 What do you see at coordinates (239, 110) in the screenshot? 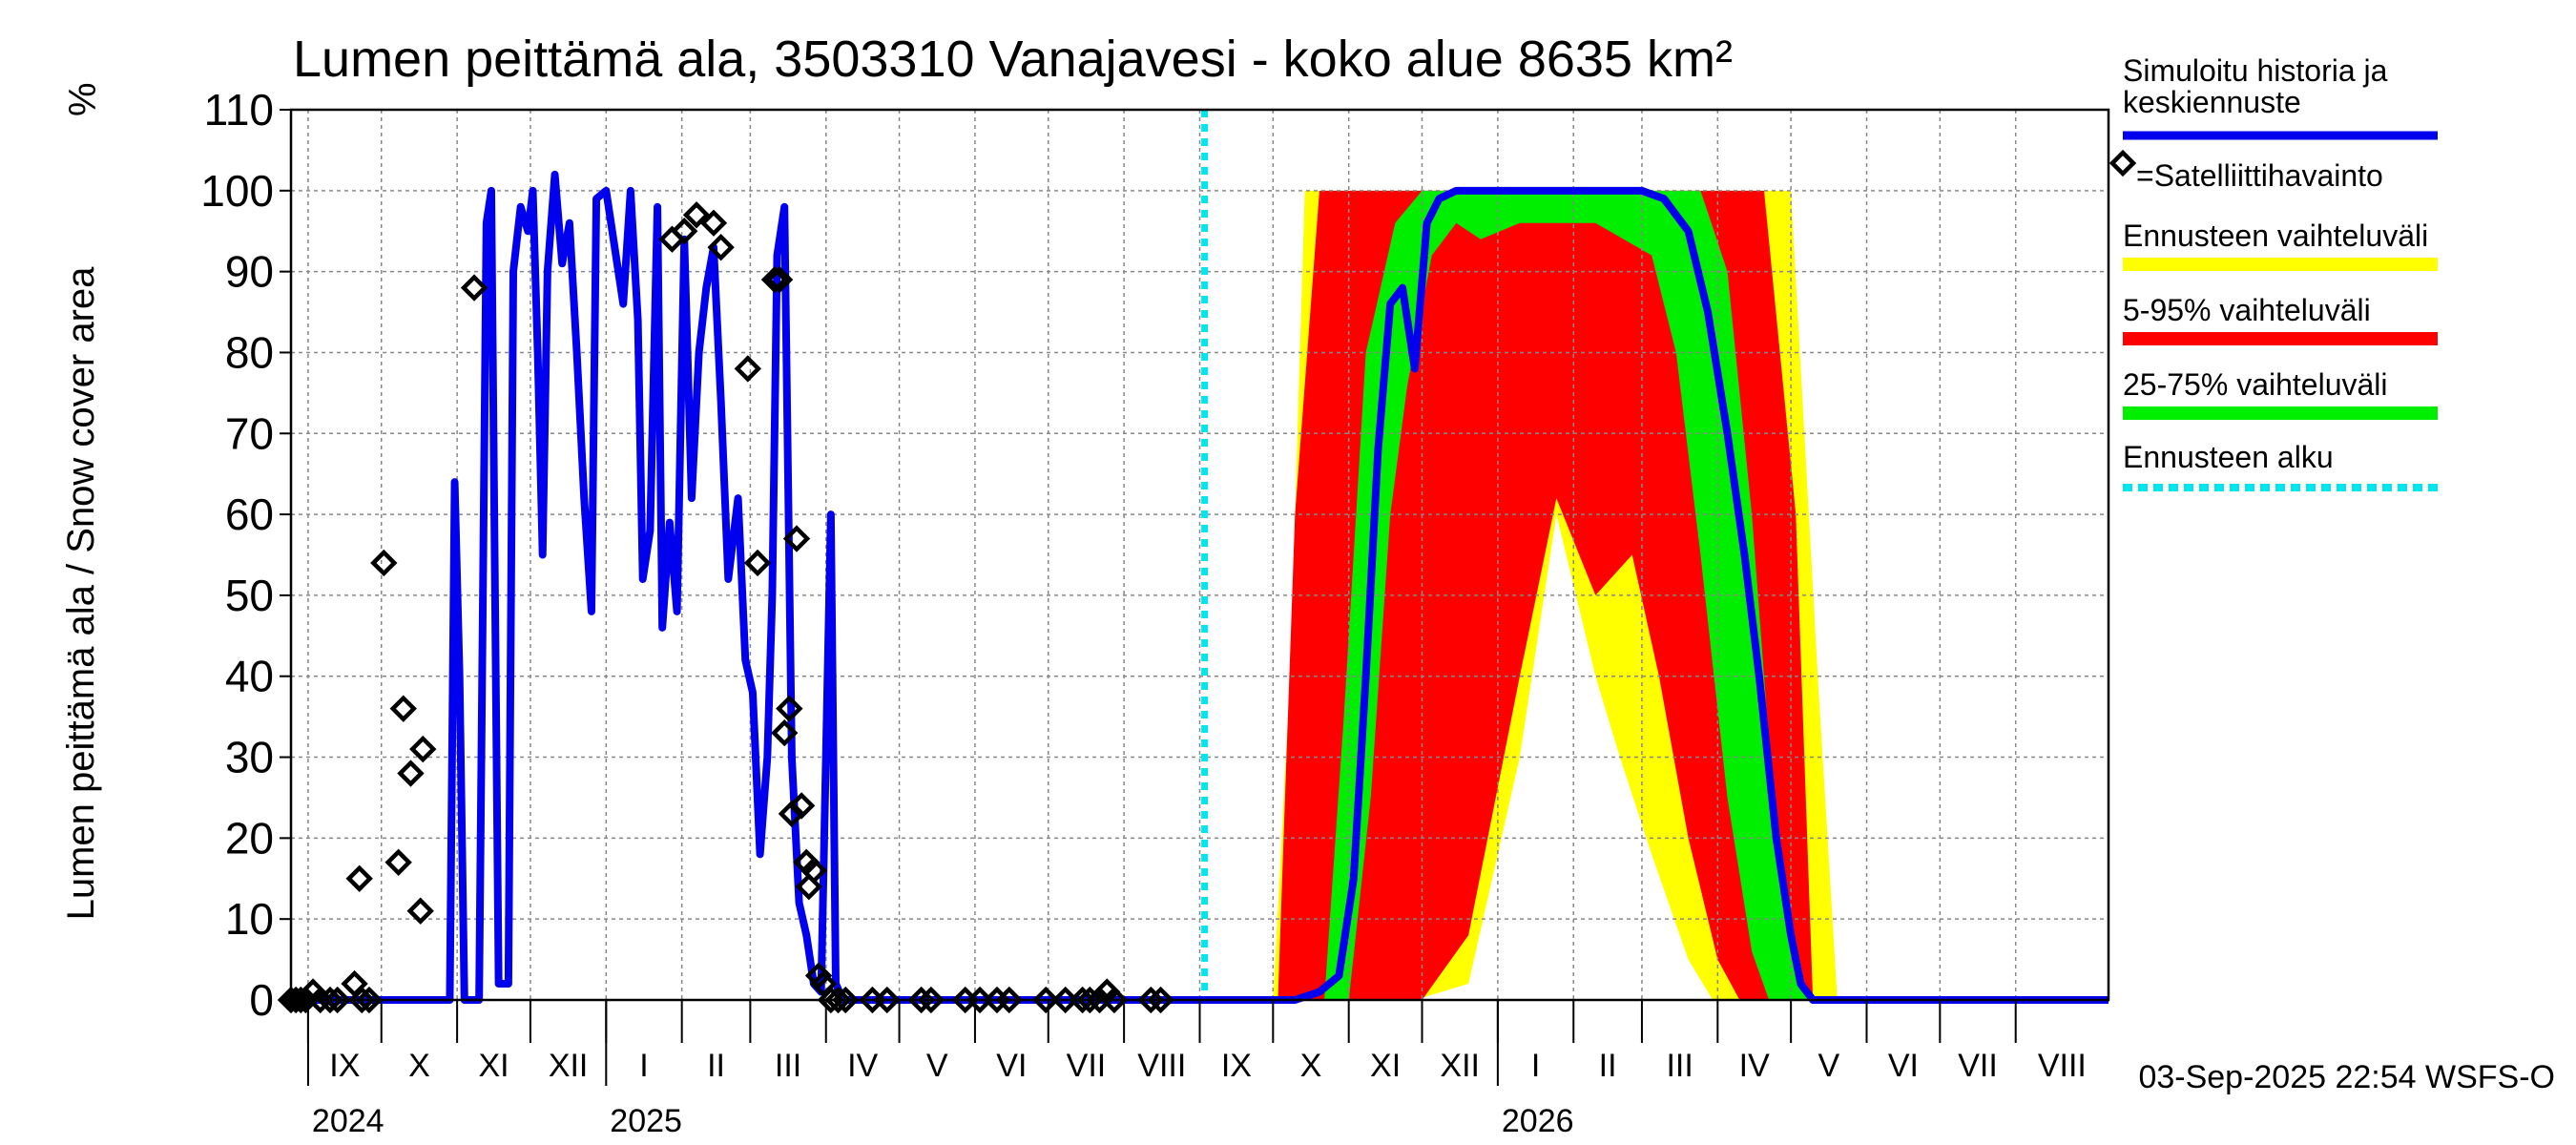
I see `y-tick-label: 110` at bounding box center [239, 110].